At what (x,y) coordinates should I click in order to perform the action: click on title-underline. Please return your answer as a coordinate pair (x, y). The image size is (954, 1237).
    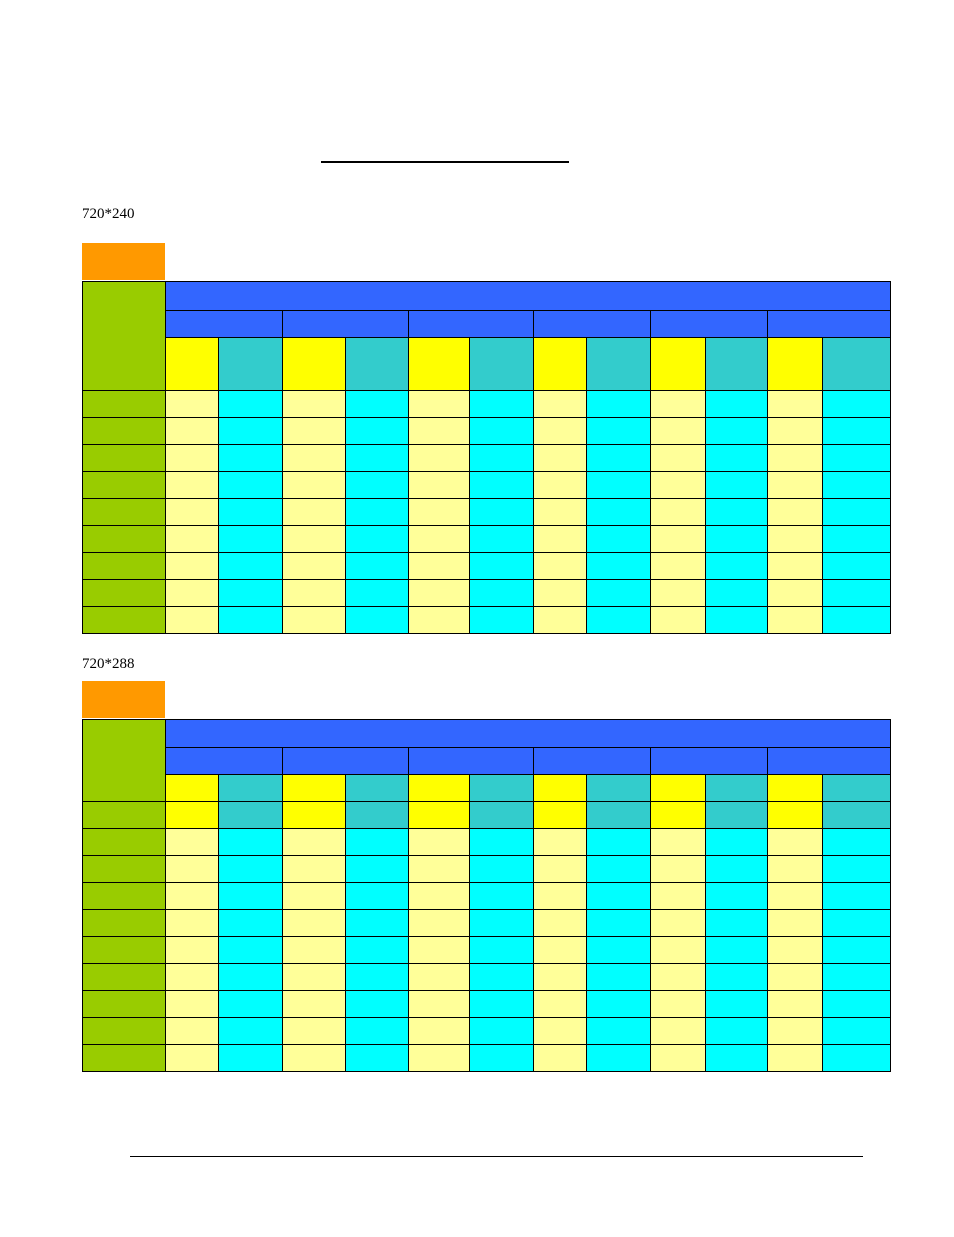
    Looking at the image, I should click on (445, 162).